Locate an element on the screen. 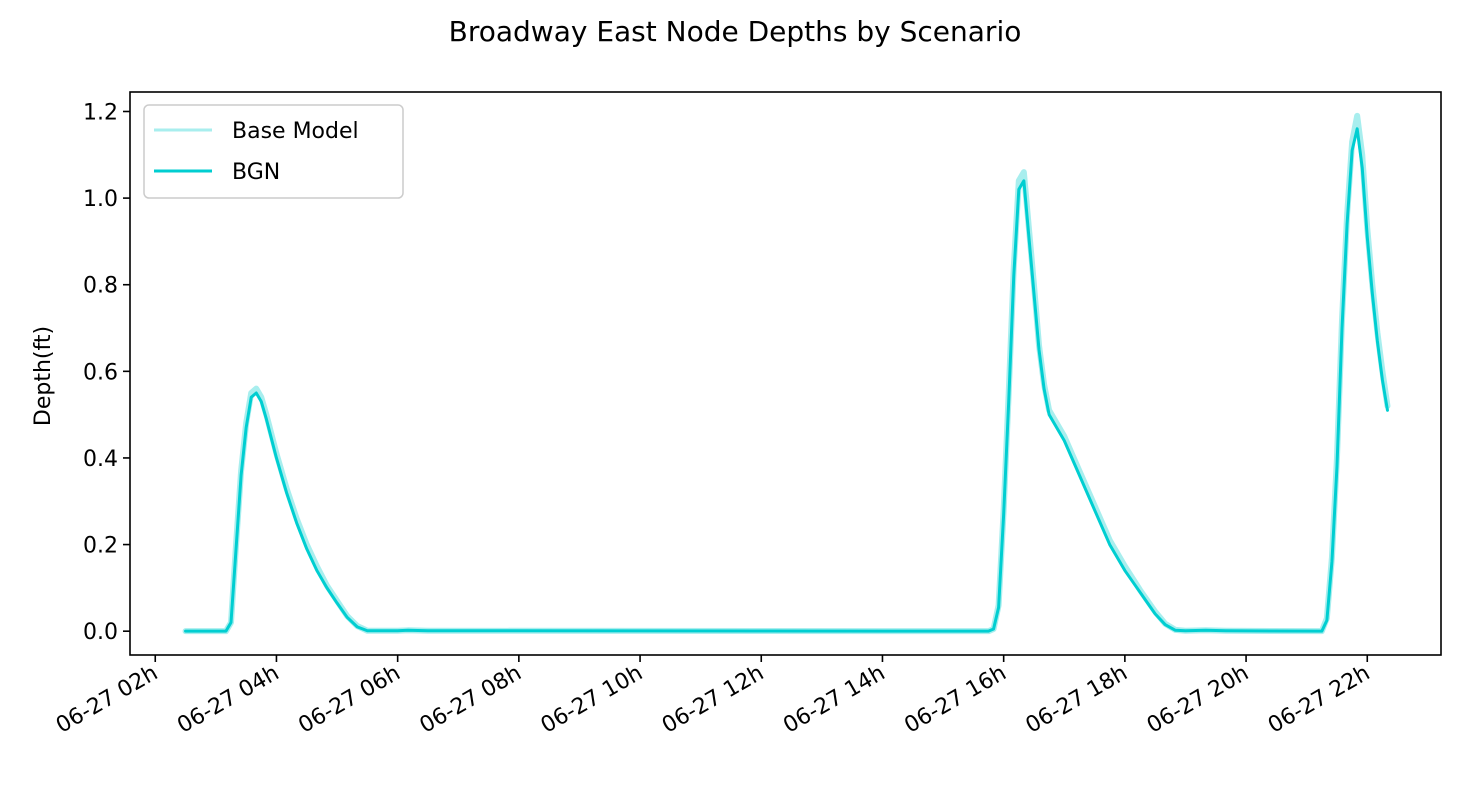  y-tick-label: 0.8 is located at coordinates (100, 286).